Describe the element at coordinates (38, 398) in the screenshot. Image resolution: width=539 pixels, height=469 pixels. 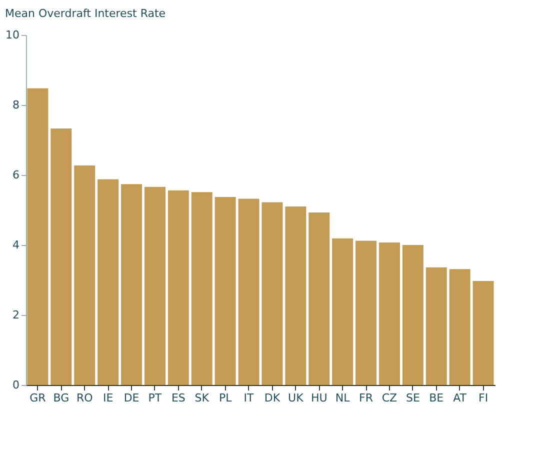
I see `x-tick-label: GR` at that location.